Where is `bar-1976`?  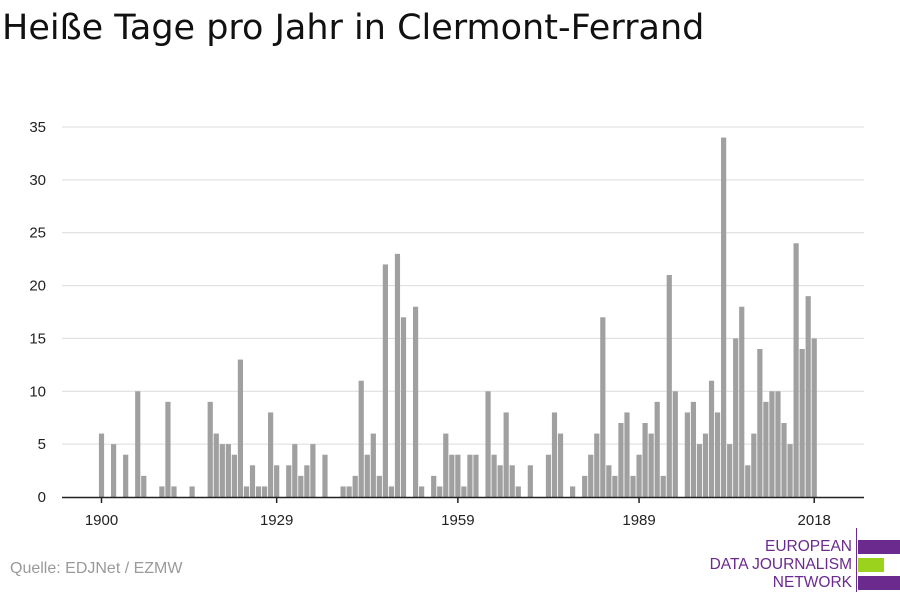
bar-1976 is located at coordinates (560, 465).